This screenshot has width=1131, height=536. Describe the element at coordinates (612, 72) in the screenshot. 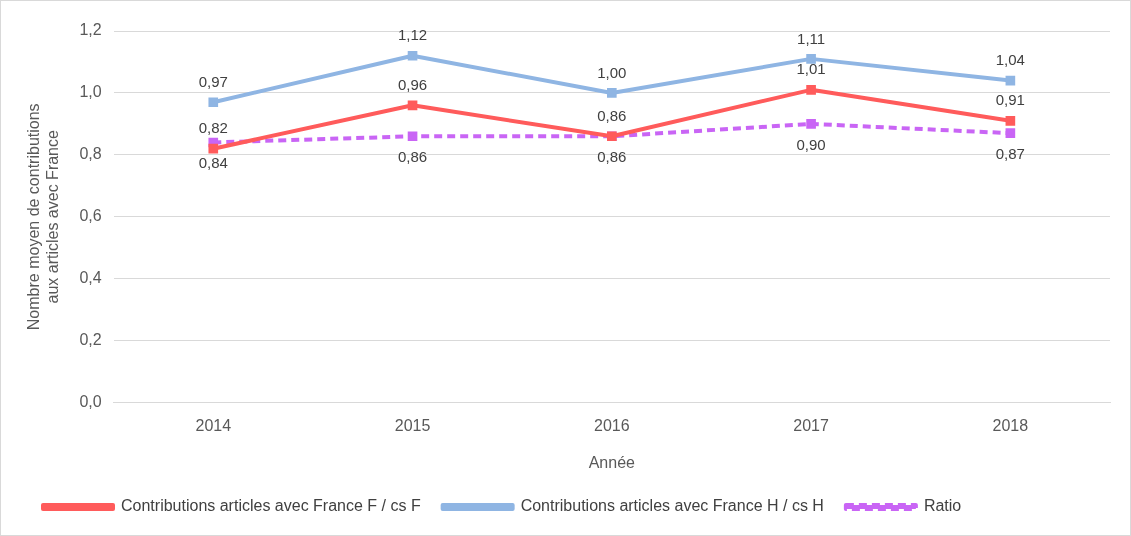

I see `data-label: 1,00` at that location.